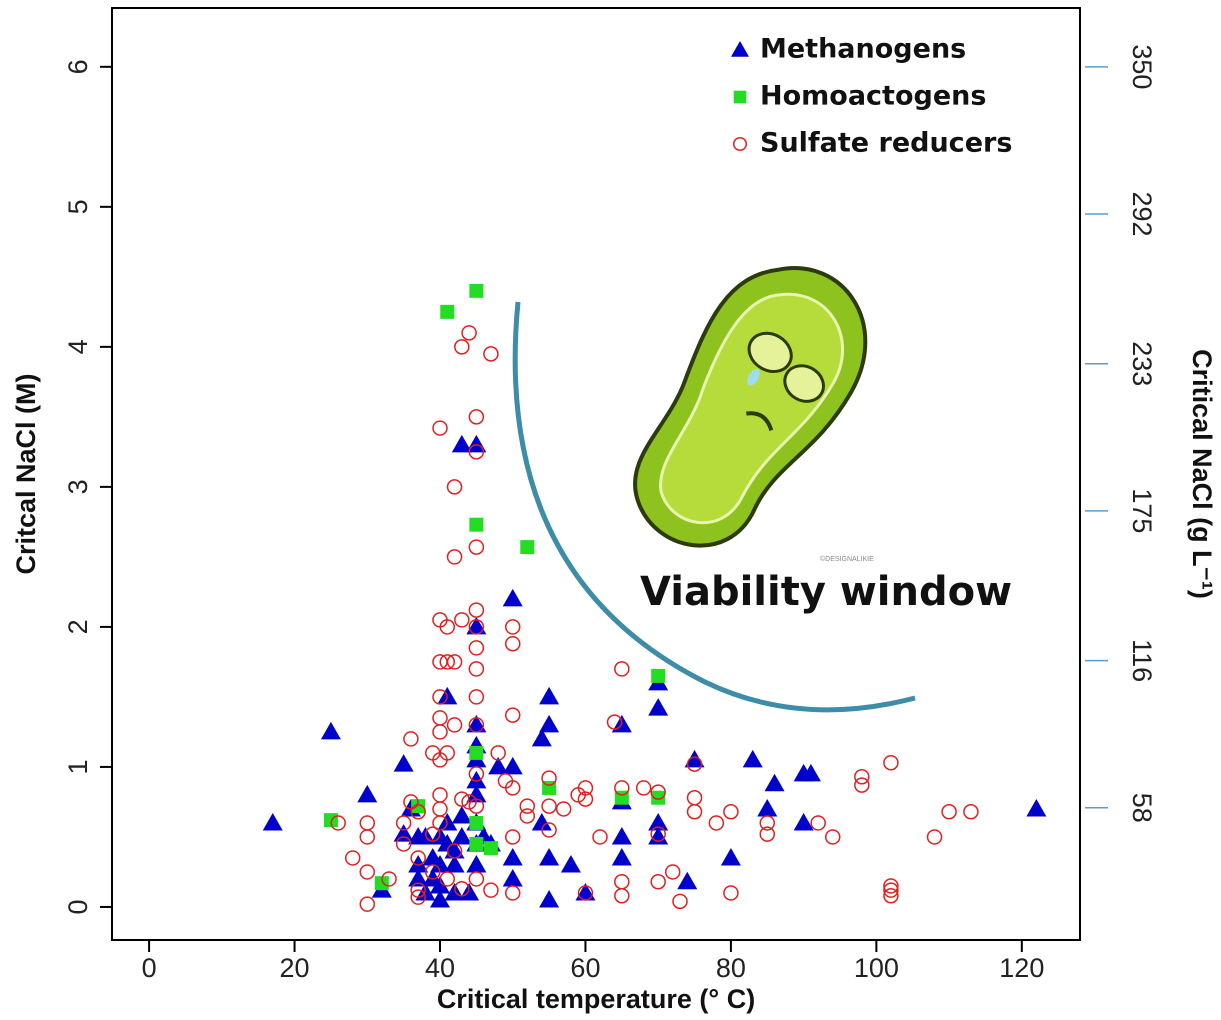  What do you see at coordinates (1142, 214) in the screenshot?
I see `y2-tick-label: 292` at bounding box center [1142, 214].